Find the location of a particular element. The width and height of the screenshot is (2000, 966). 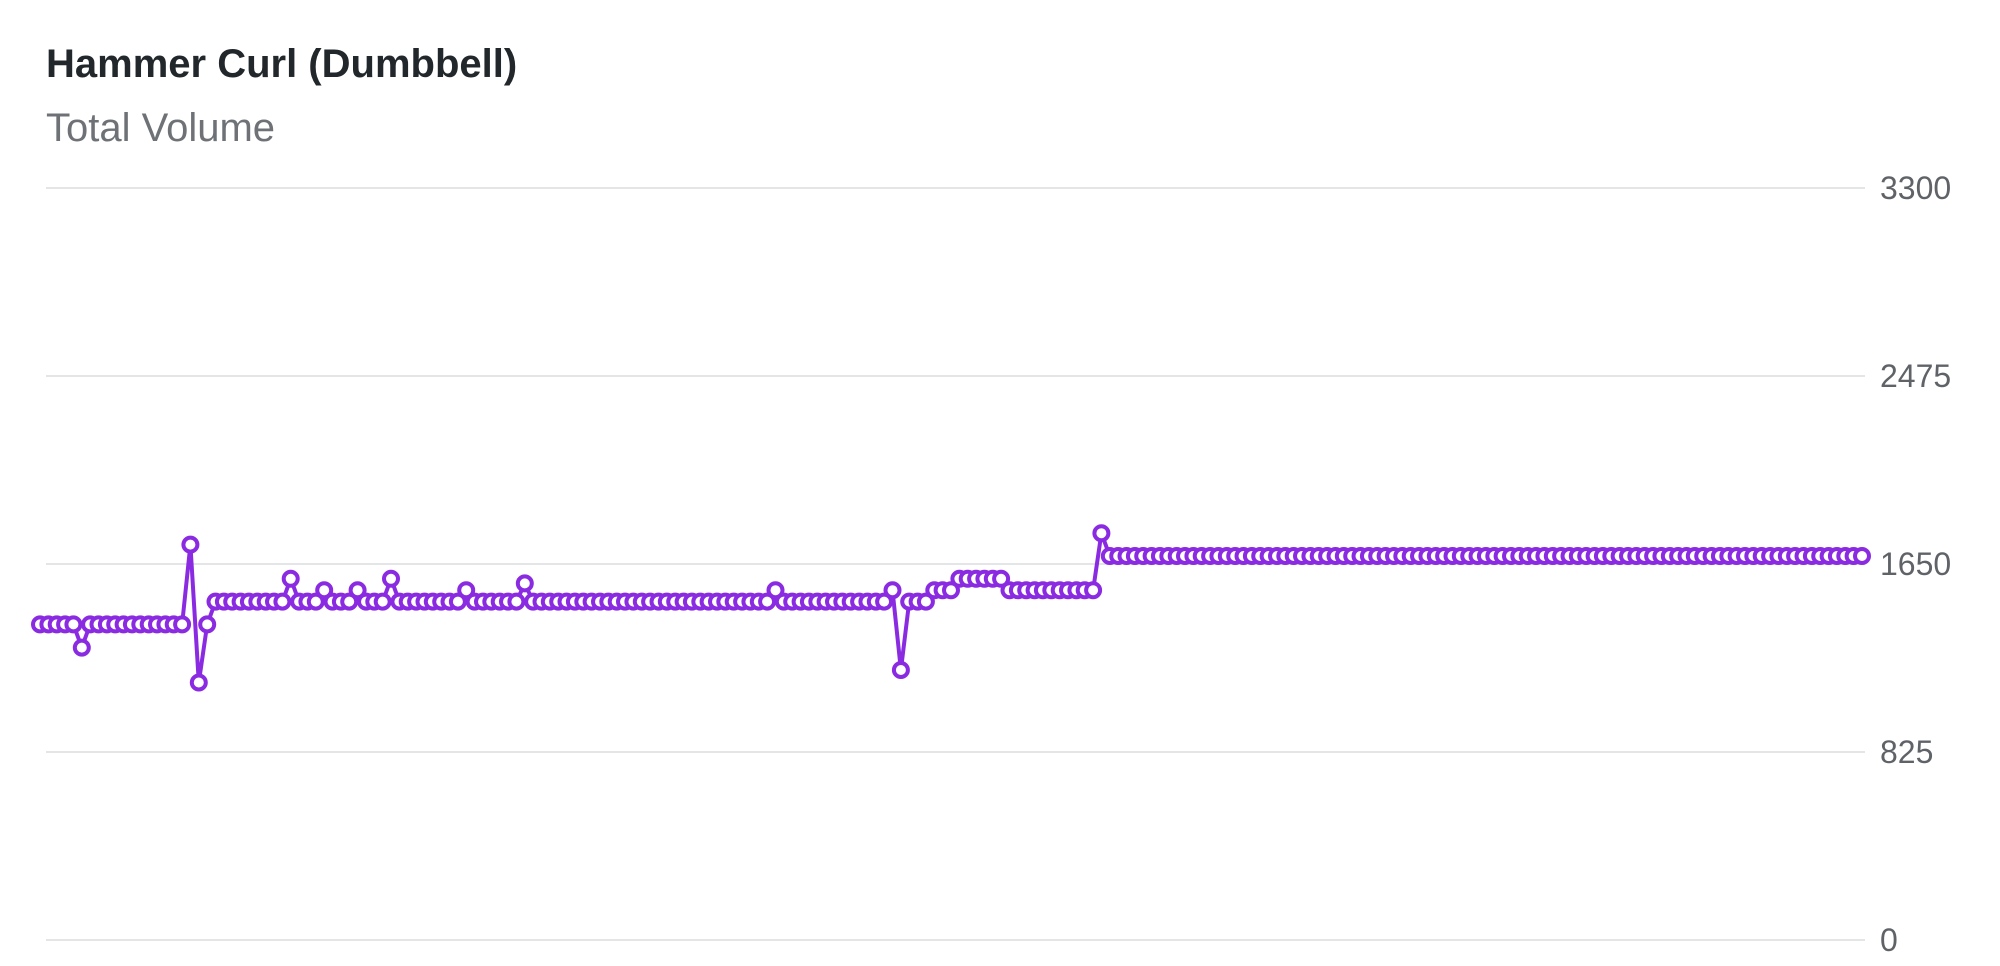

chart-title: Hammer Curl (Dumbbell) is located at coordinates (282, 64).